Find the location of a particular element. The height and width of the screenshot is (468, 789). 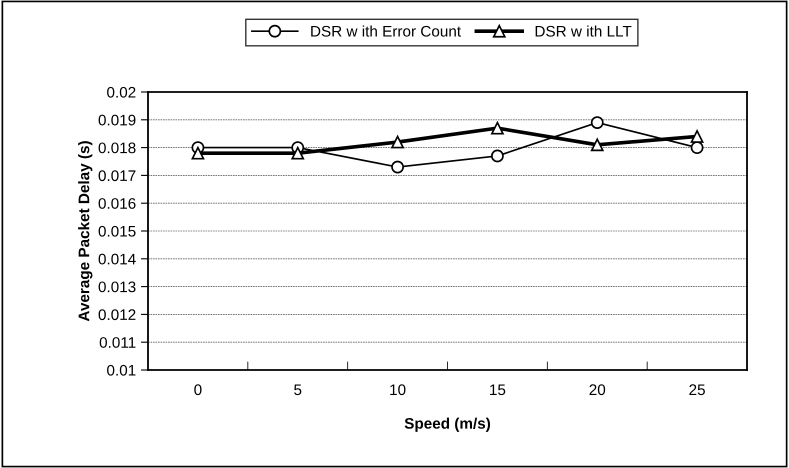

y-tick-label: 0.01 is located at coordinates (121, 370).